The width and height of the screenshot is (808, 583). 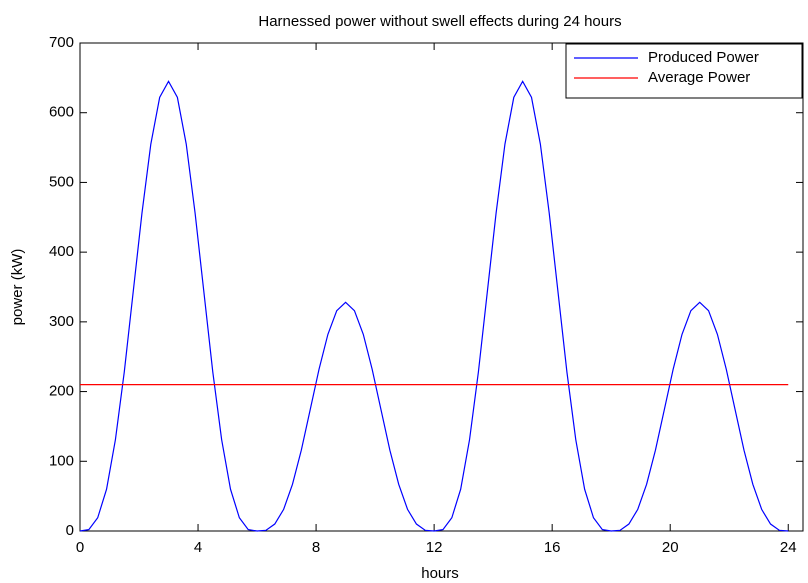 What do you see at coordinates (670, 547) in the screenshot?
I see `x-tick-label: 20` at bounding box center [670, 547].